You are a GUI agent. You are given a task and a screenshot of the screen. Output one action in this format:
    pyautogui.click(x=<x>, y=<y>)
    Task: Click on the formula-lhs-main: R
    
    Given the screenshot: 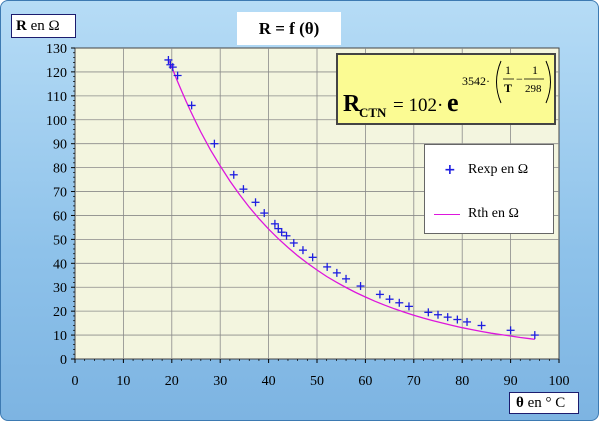 What is the action you would take?
    pyautogui.click(x=352, y=104)
    